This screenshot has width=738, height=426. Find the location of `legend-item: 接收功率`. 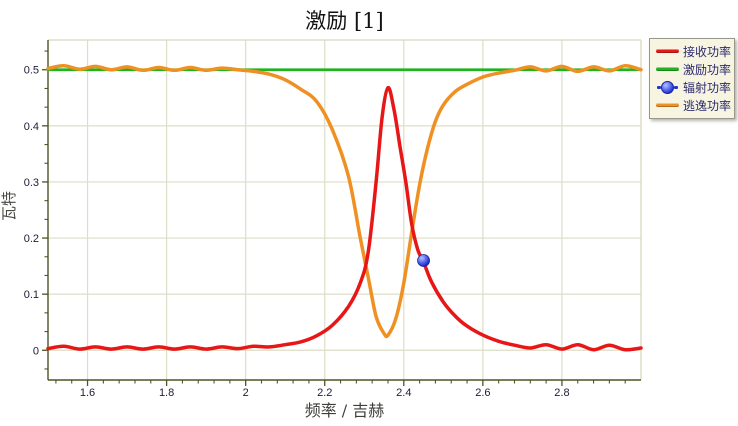

legend-item: 接收功率 is located at coordinates (693, 51).